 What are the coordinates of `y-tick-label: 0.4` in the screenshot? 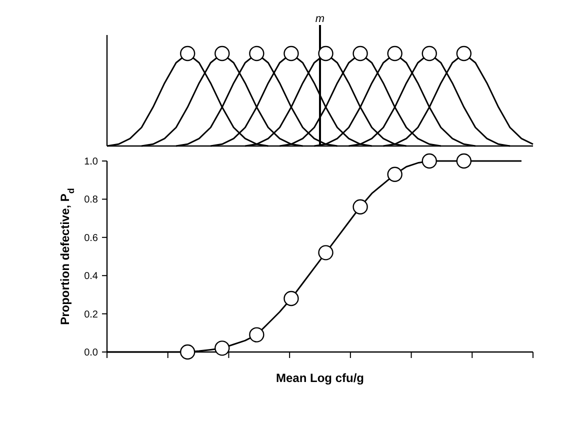 It's located at (91, 276).